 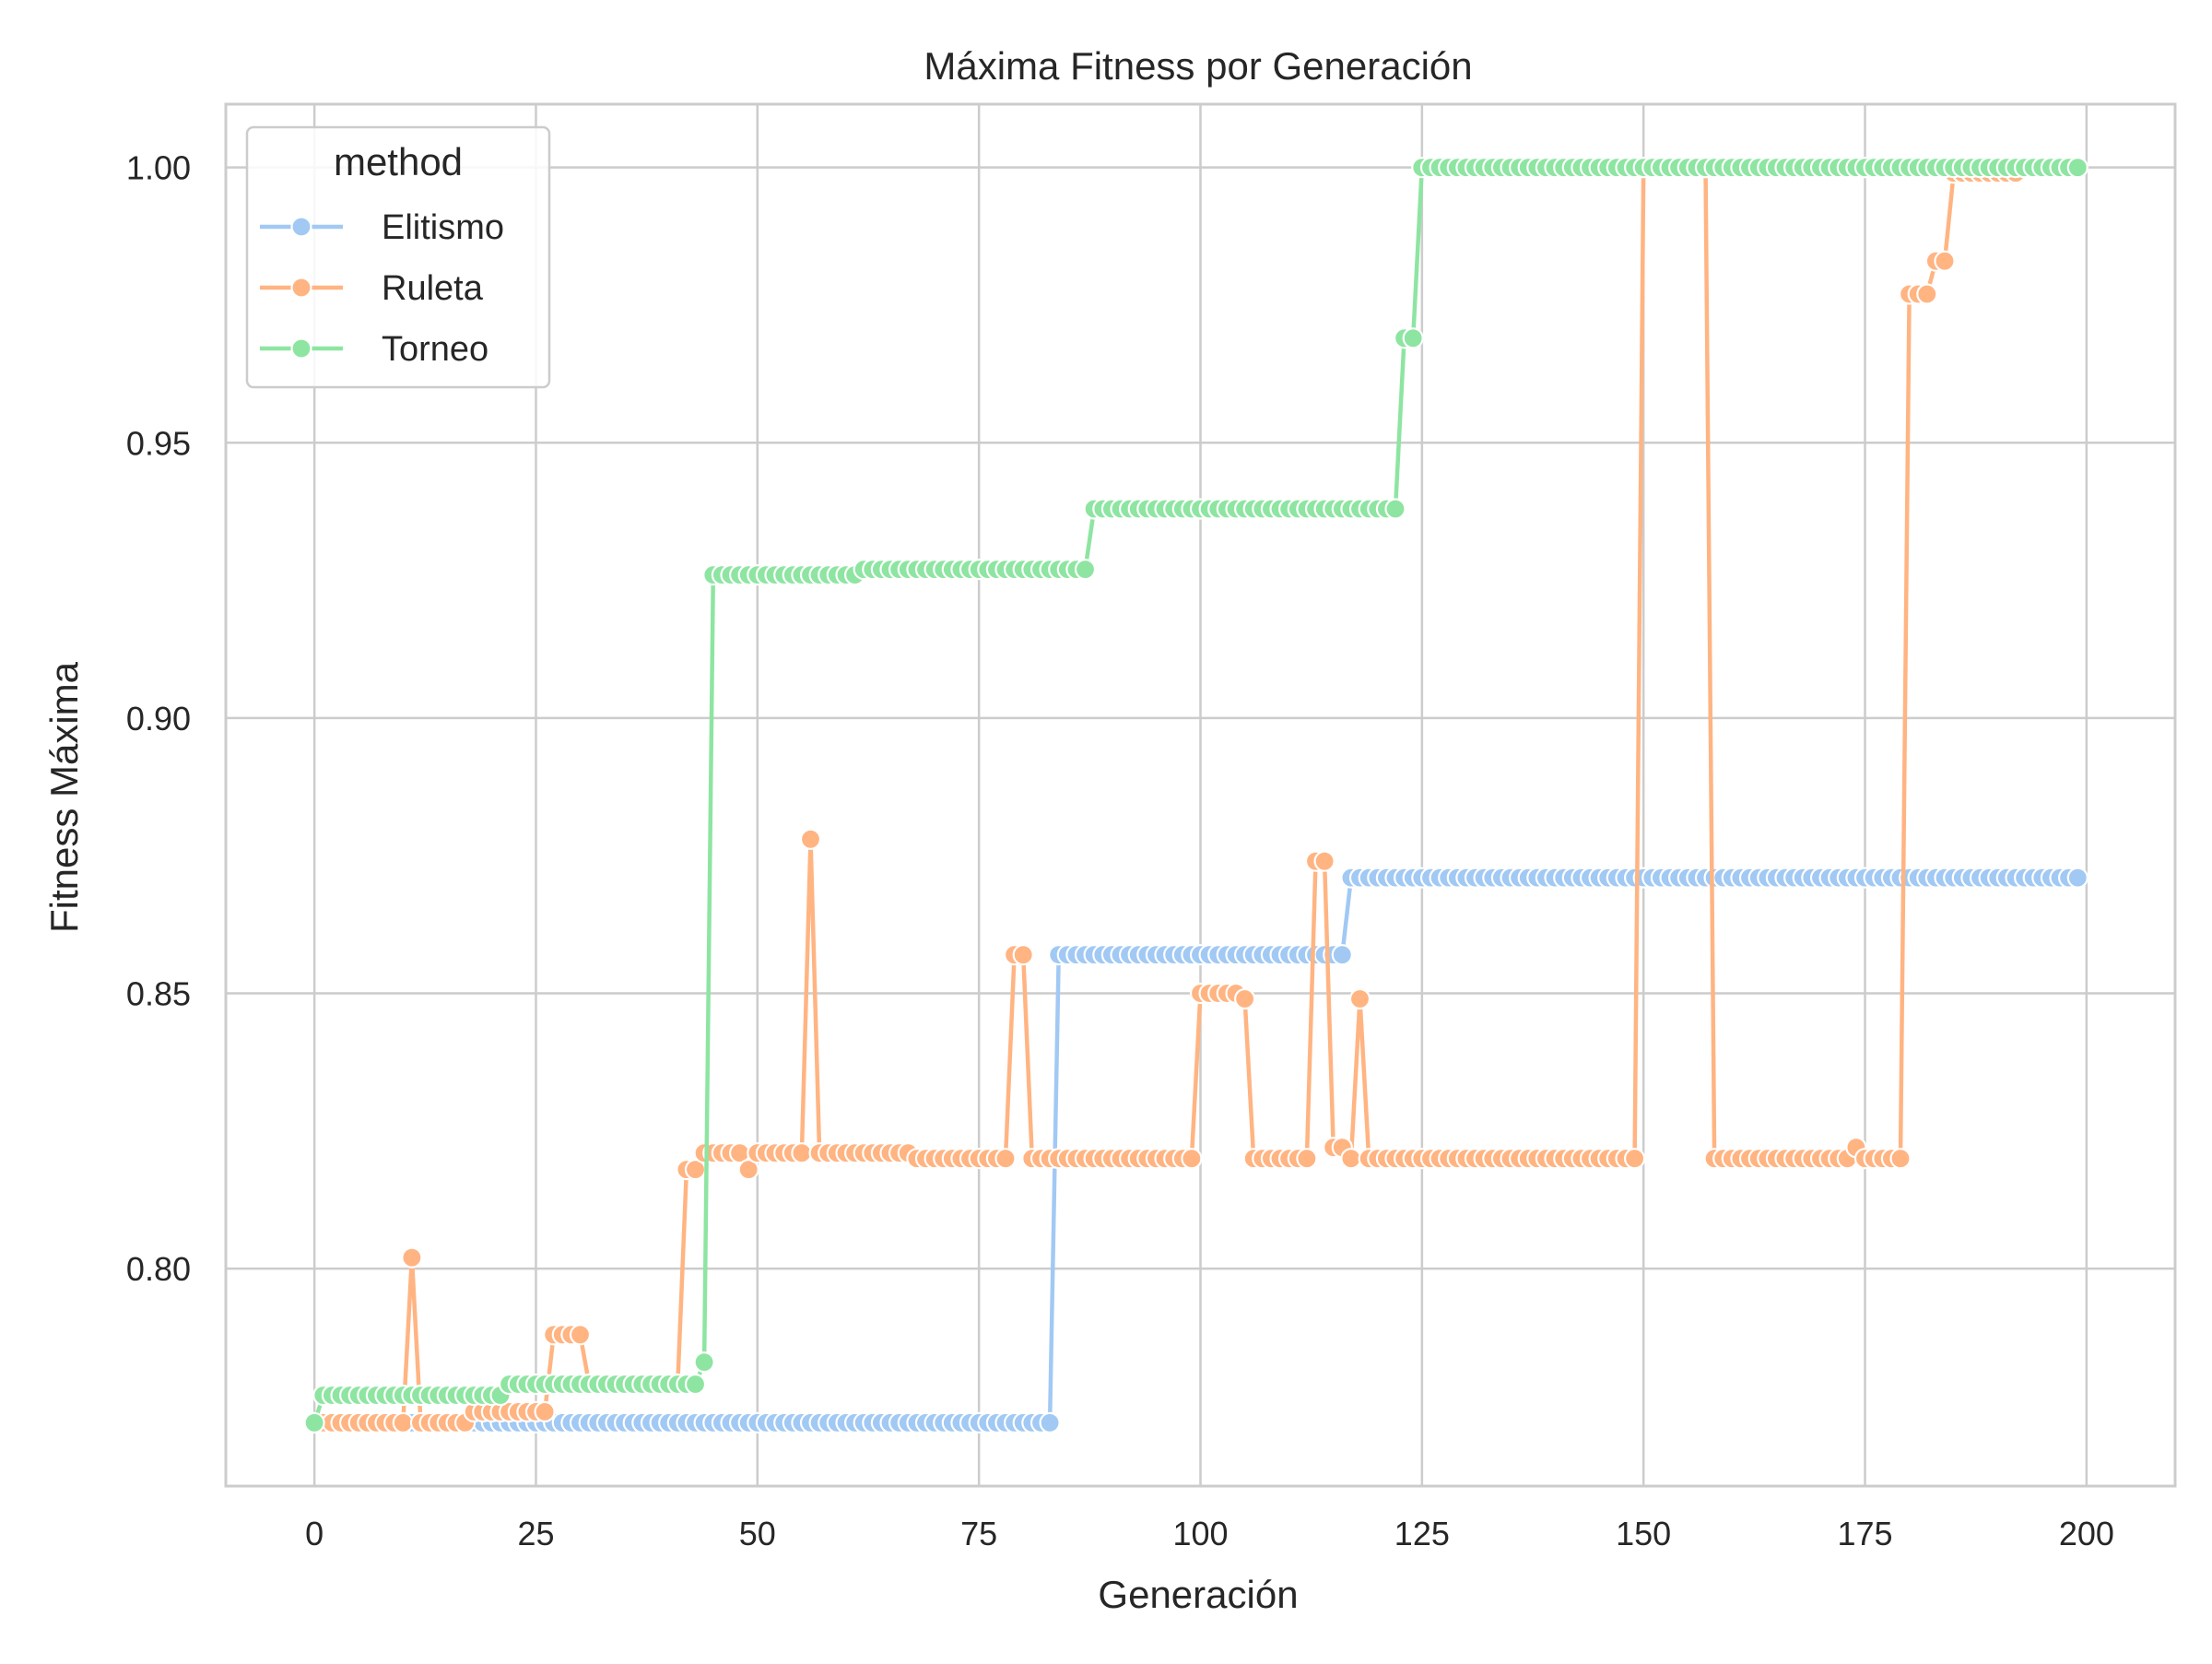 What do you see at coordinates (1198, 66) in the screenshot?
I see `chart-title: Máxima Fitness por Generación` at bounding box center [1198, 66].